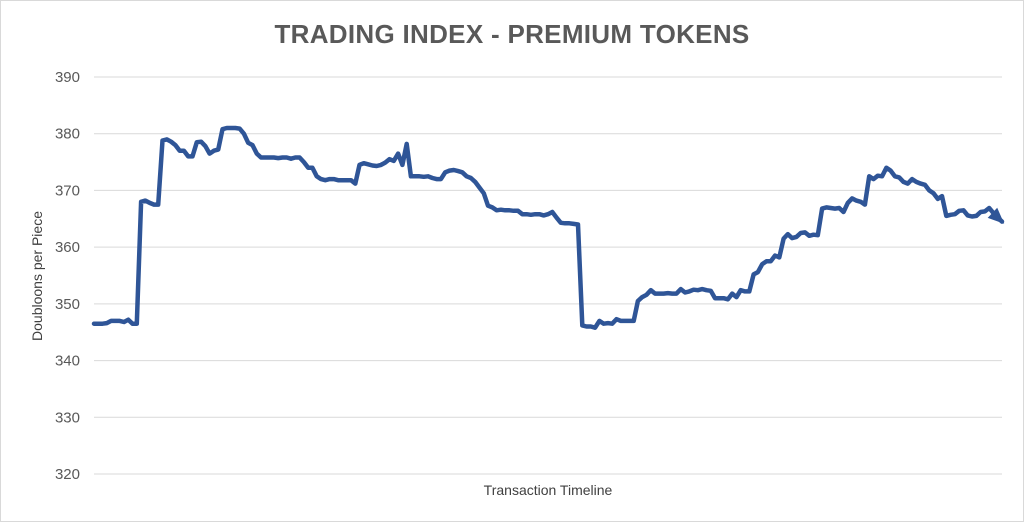 The image size is (1024, 522). I want to click on y-tick-label: 390, so click(67, 77).